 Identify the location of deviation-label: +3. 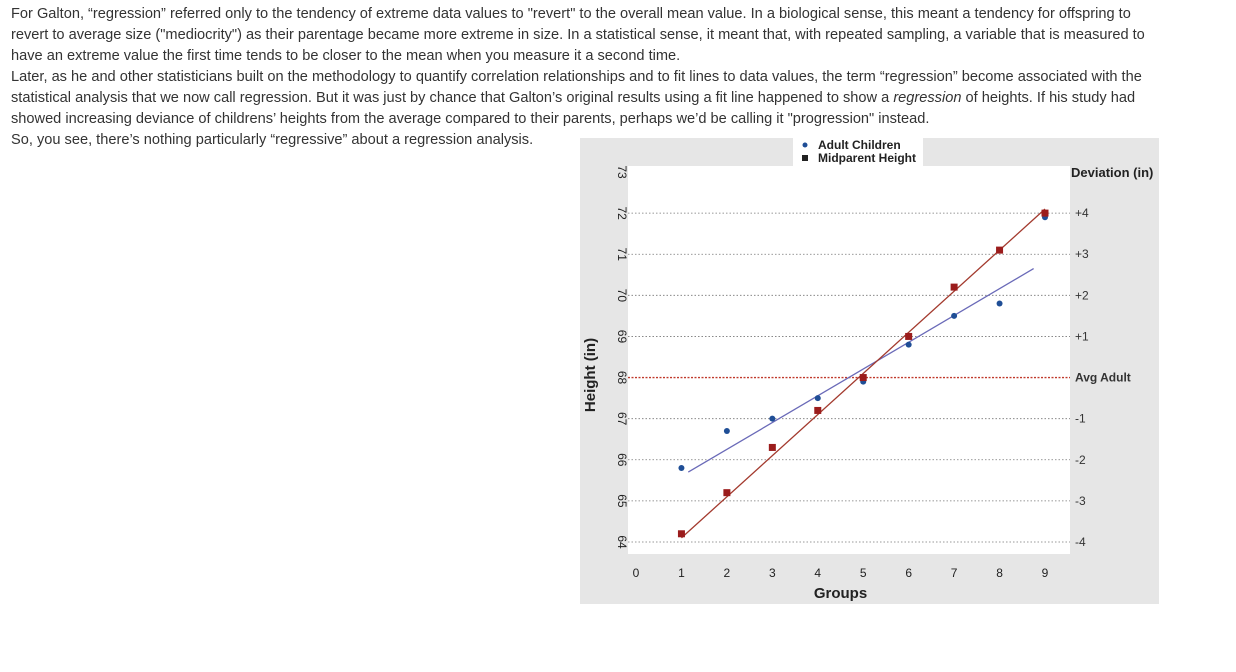
(1082, 254).